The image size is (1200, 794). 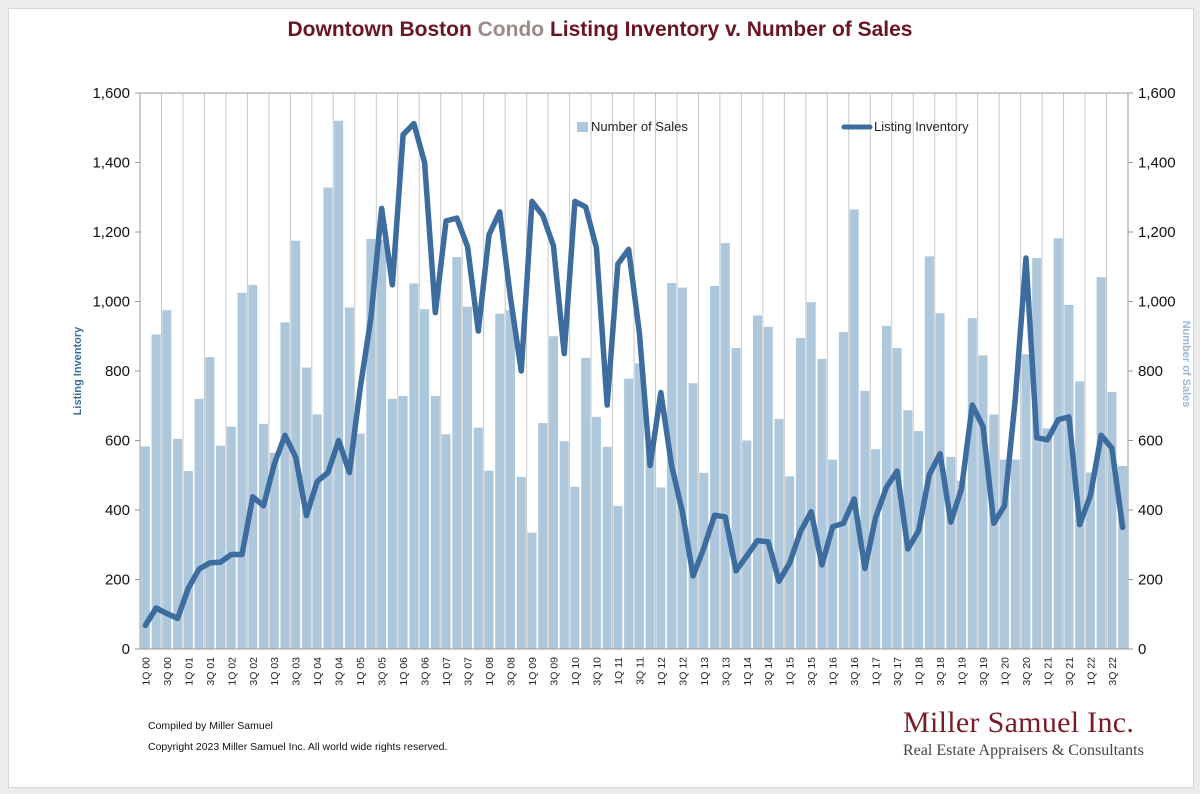 What do you see at coordinates (426, 671) in the screenshot?
I see `x-tick-label: 3Q 06` at bounding box center [426, 671].